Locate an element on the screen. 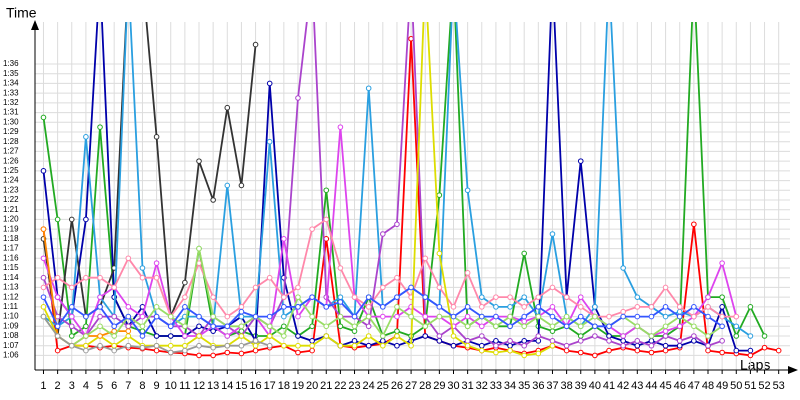 The height and width of the screenshot is (400, 800). y-tick-label: 1:34 is located at coordinates (11, 83).